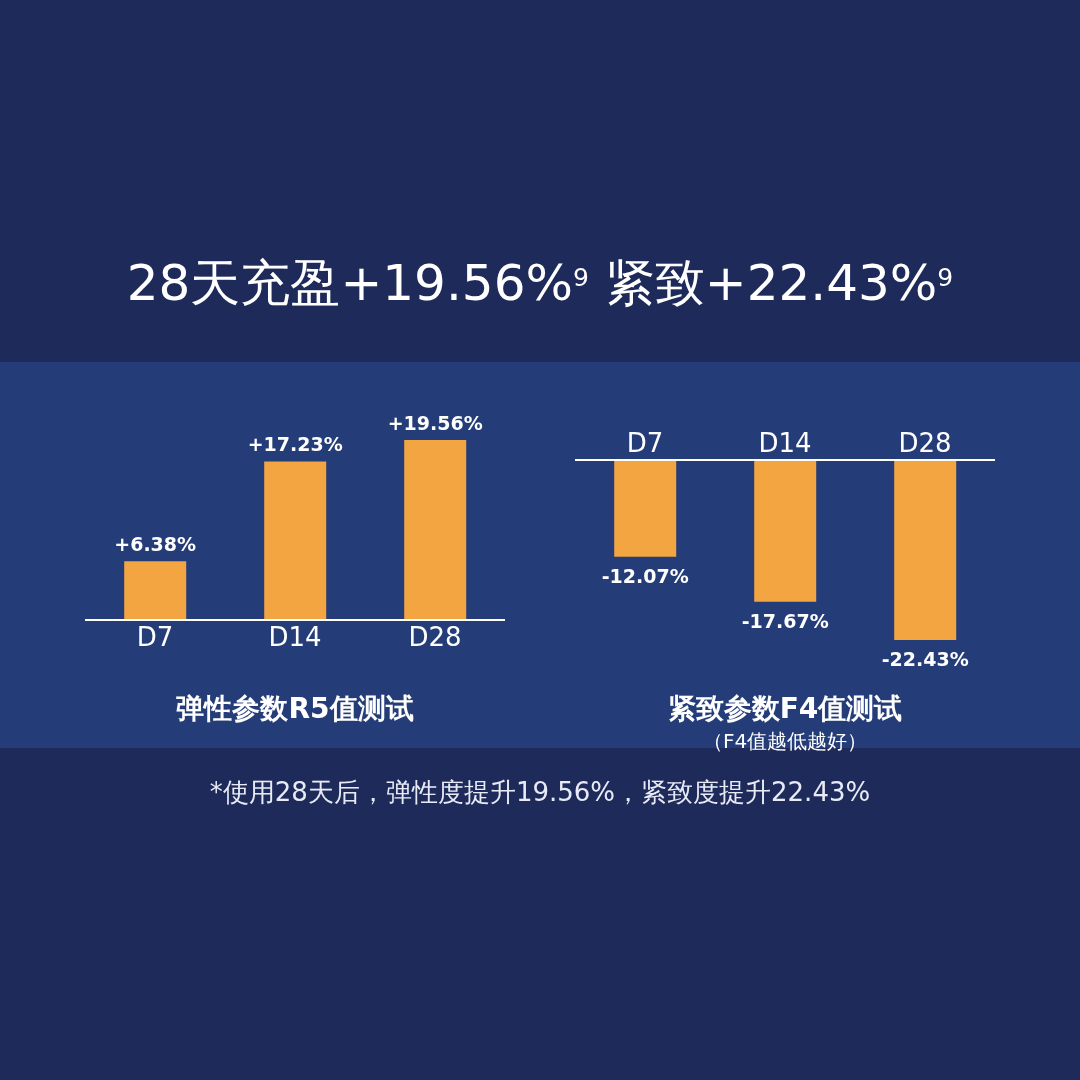 The width and height of the screenshot is (1080, 1080). I want to click on data-label: -22.43%, so click(925, 659).